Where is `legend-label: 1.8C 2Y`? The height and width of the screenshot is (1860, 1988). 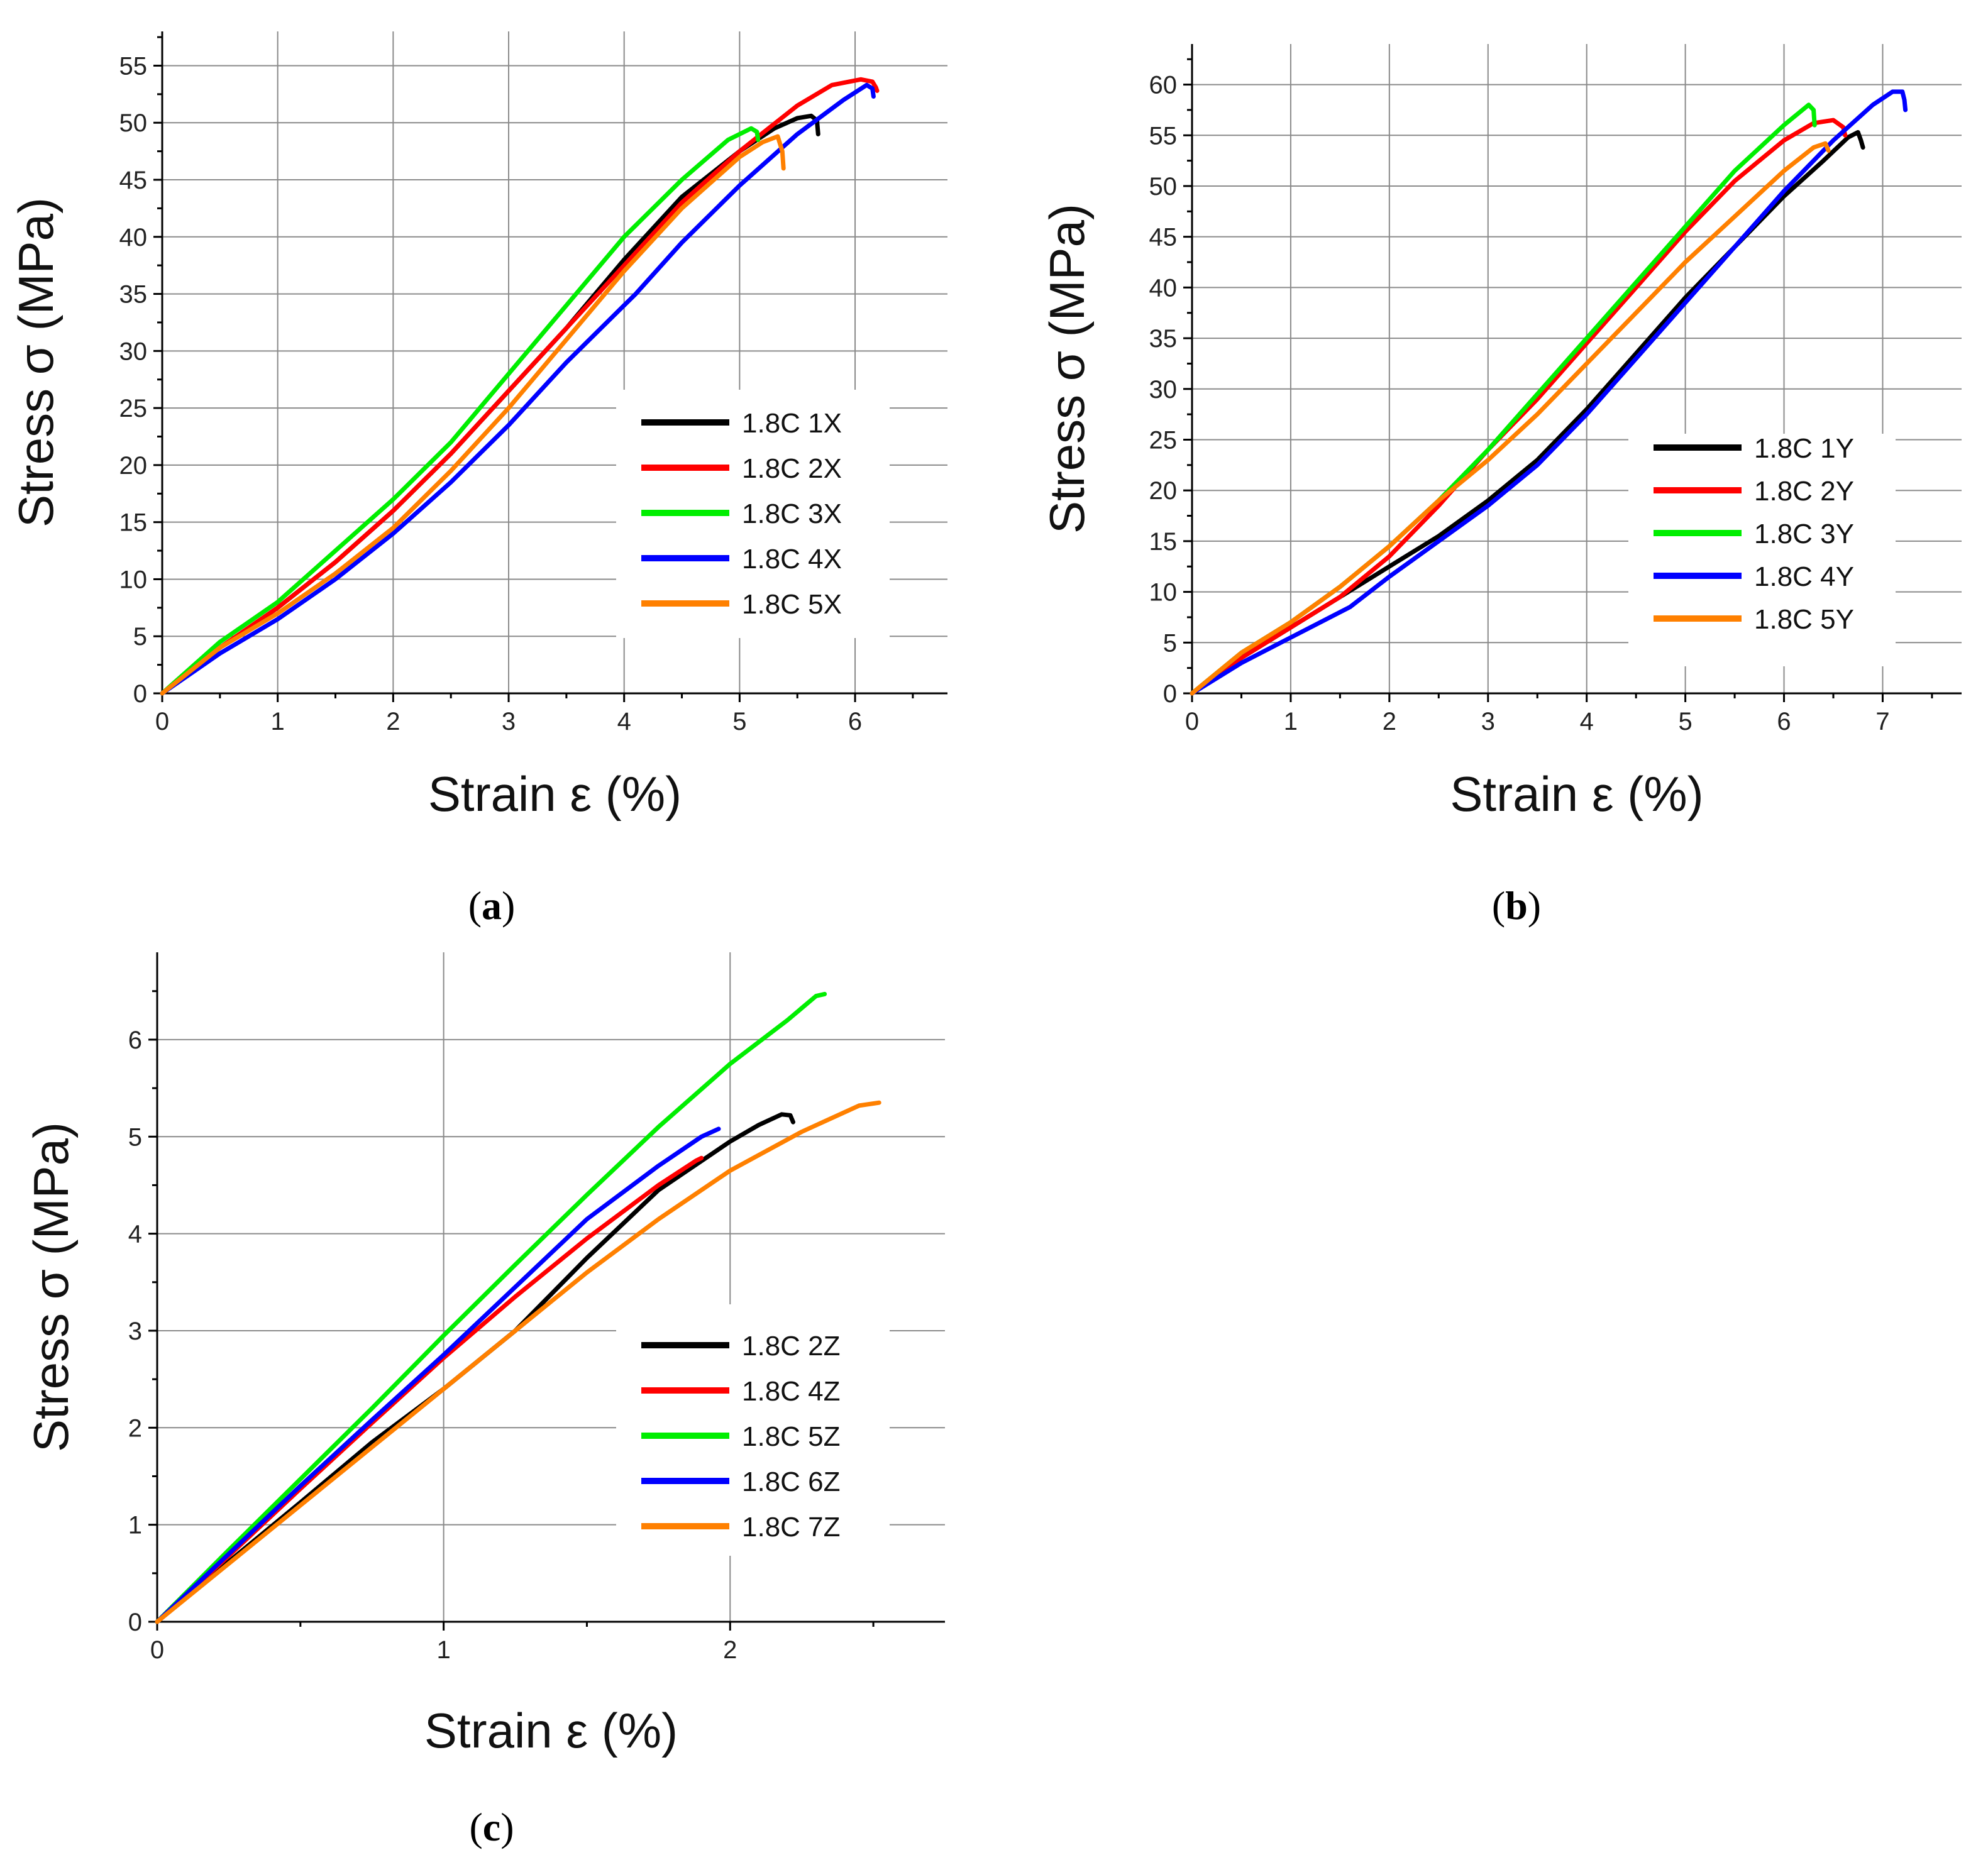 legend-label: 1.8C 2Y is located at coordinates (1804, 491).